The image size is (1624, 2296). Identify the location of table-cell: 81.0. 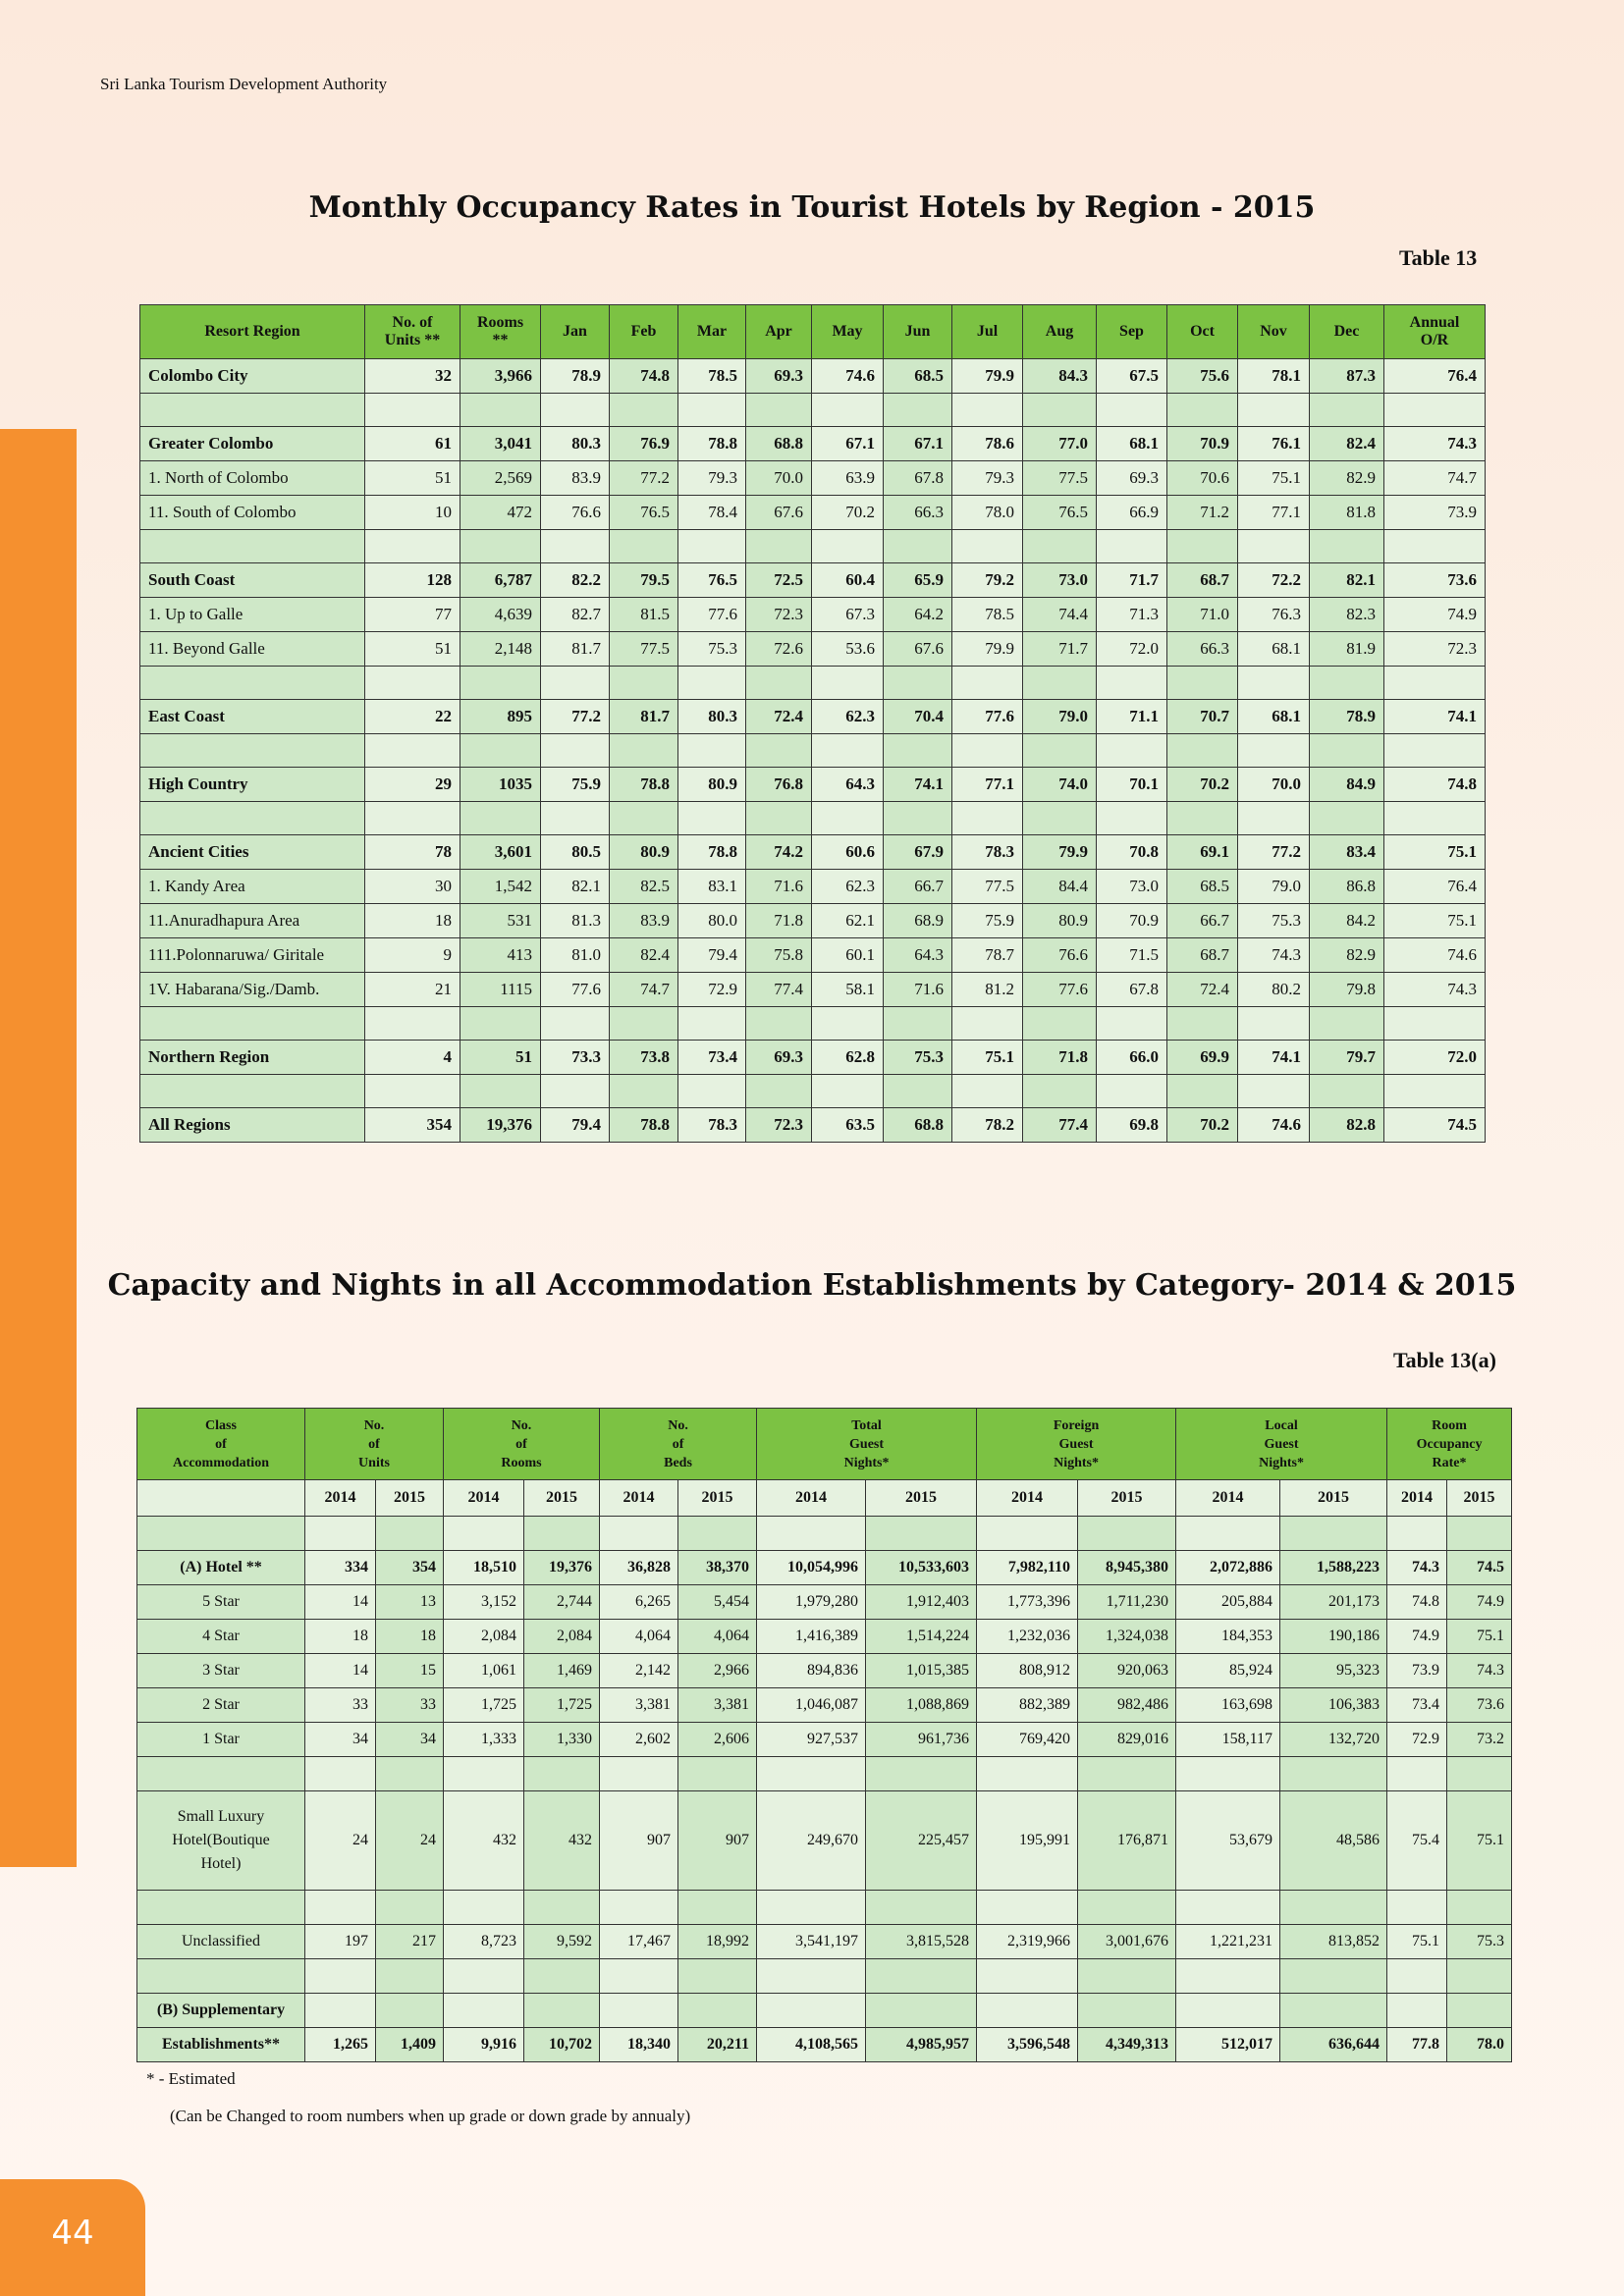
(575, 955).